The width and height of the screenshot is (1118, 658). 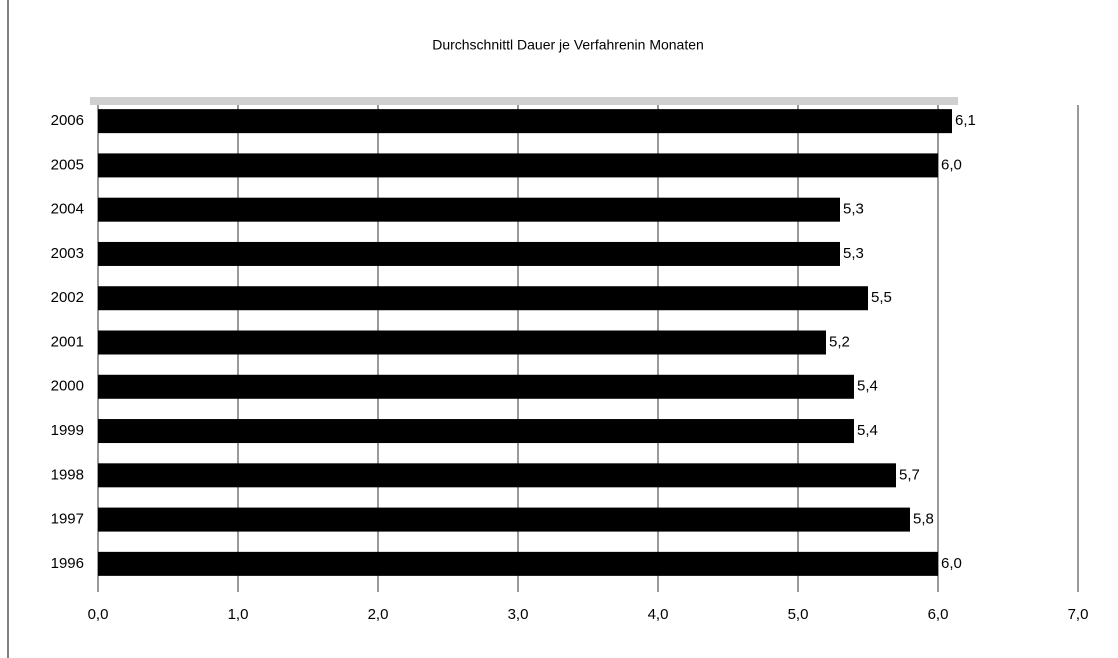 What do you see at coordinates (67, 120) in the screenshot?
I see `y-tick-label: 2006` at bounding box center [67, 120].